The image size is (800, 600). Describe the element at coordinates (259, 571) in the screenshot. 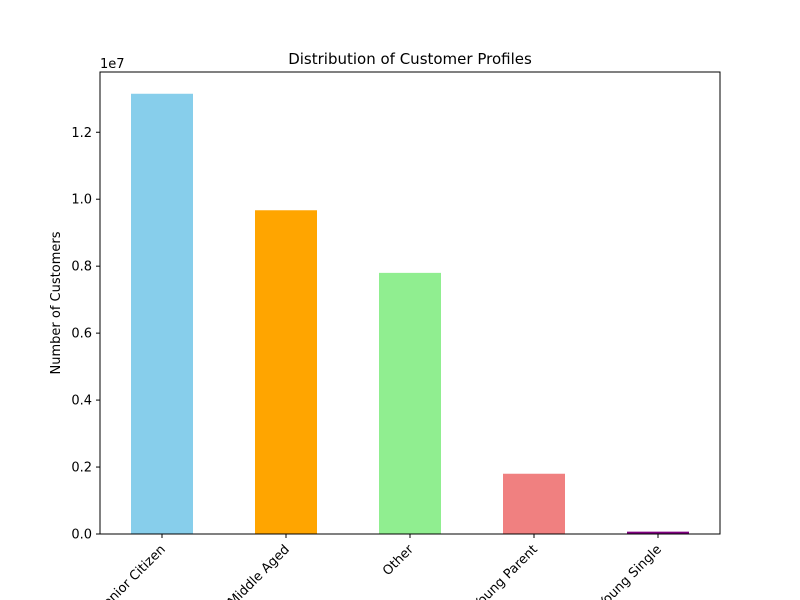

I see `x-tick-label: Middle Aged` at that location.